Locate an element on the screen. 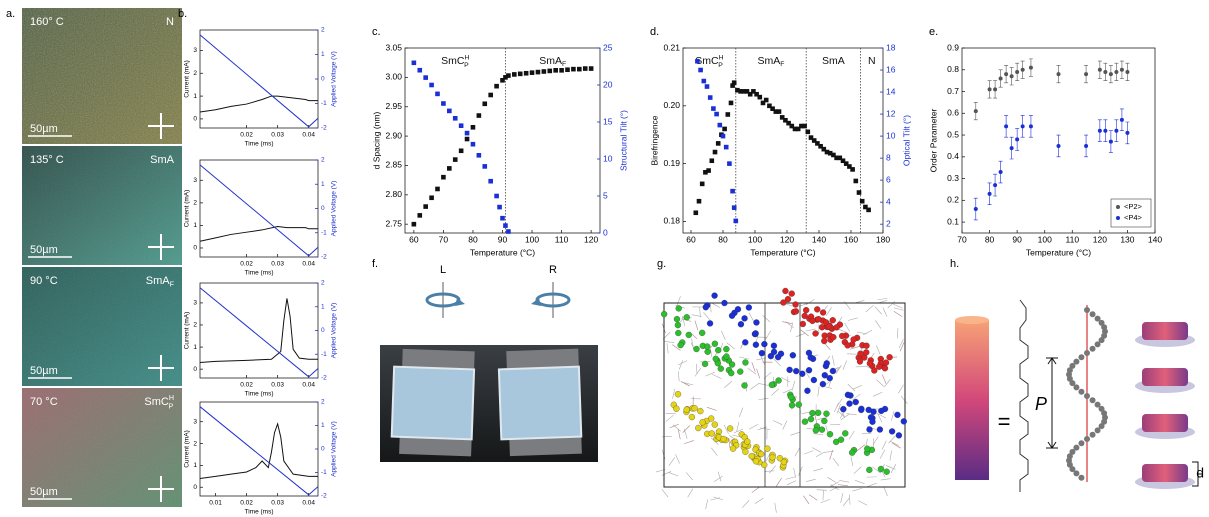  box-edges is located at coordinates (782, 395).